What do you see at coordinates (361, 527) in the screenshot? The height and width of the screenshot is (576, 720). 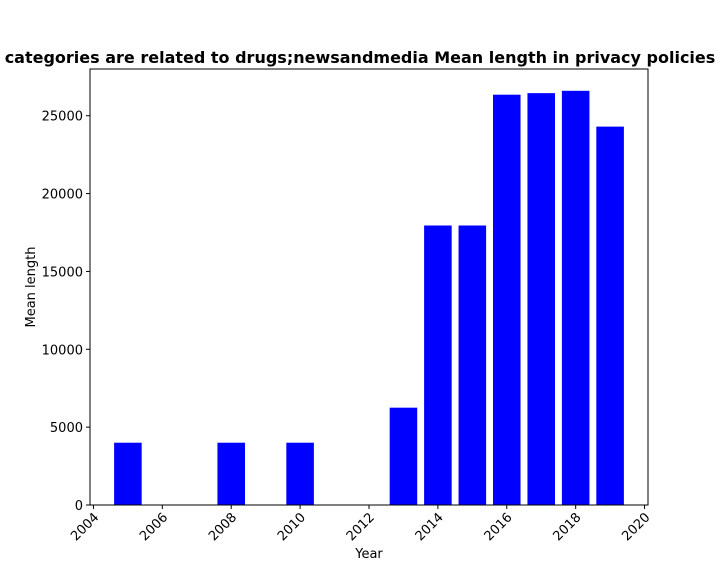 I see `x-tick-label: 2012` at bounding box center [361, 527].